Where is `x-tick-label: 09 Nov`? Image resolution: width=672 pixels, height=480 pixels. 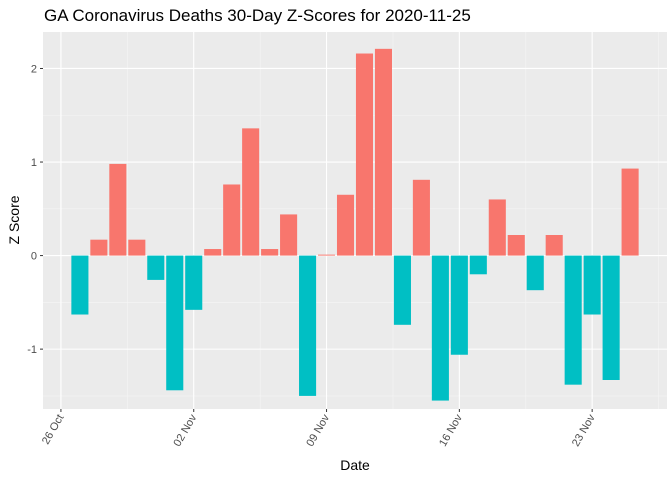
x-tick-label: 09 Nov is located at coordinates (318, 430).